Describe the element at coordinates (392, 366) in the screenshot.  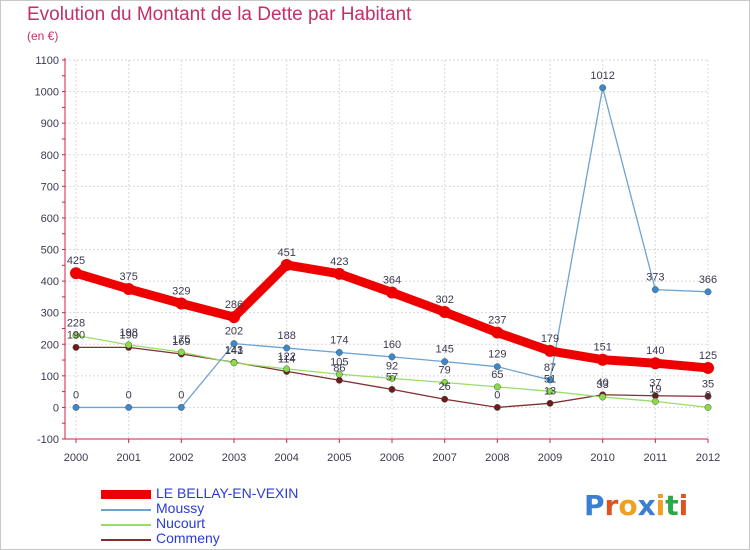
I see `data-label: 92` at that location.